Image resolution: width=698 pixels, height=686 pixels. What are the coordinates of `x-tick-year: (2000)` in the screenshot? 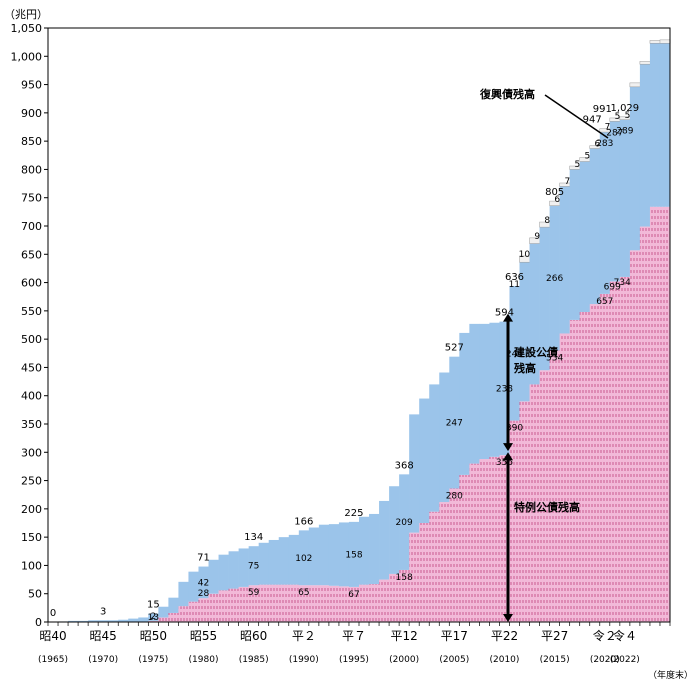 It's located at (404, 660).